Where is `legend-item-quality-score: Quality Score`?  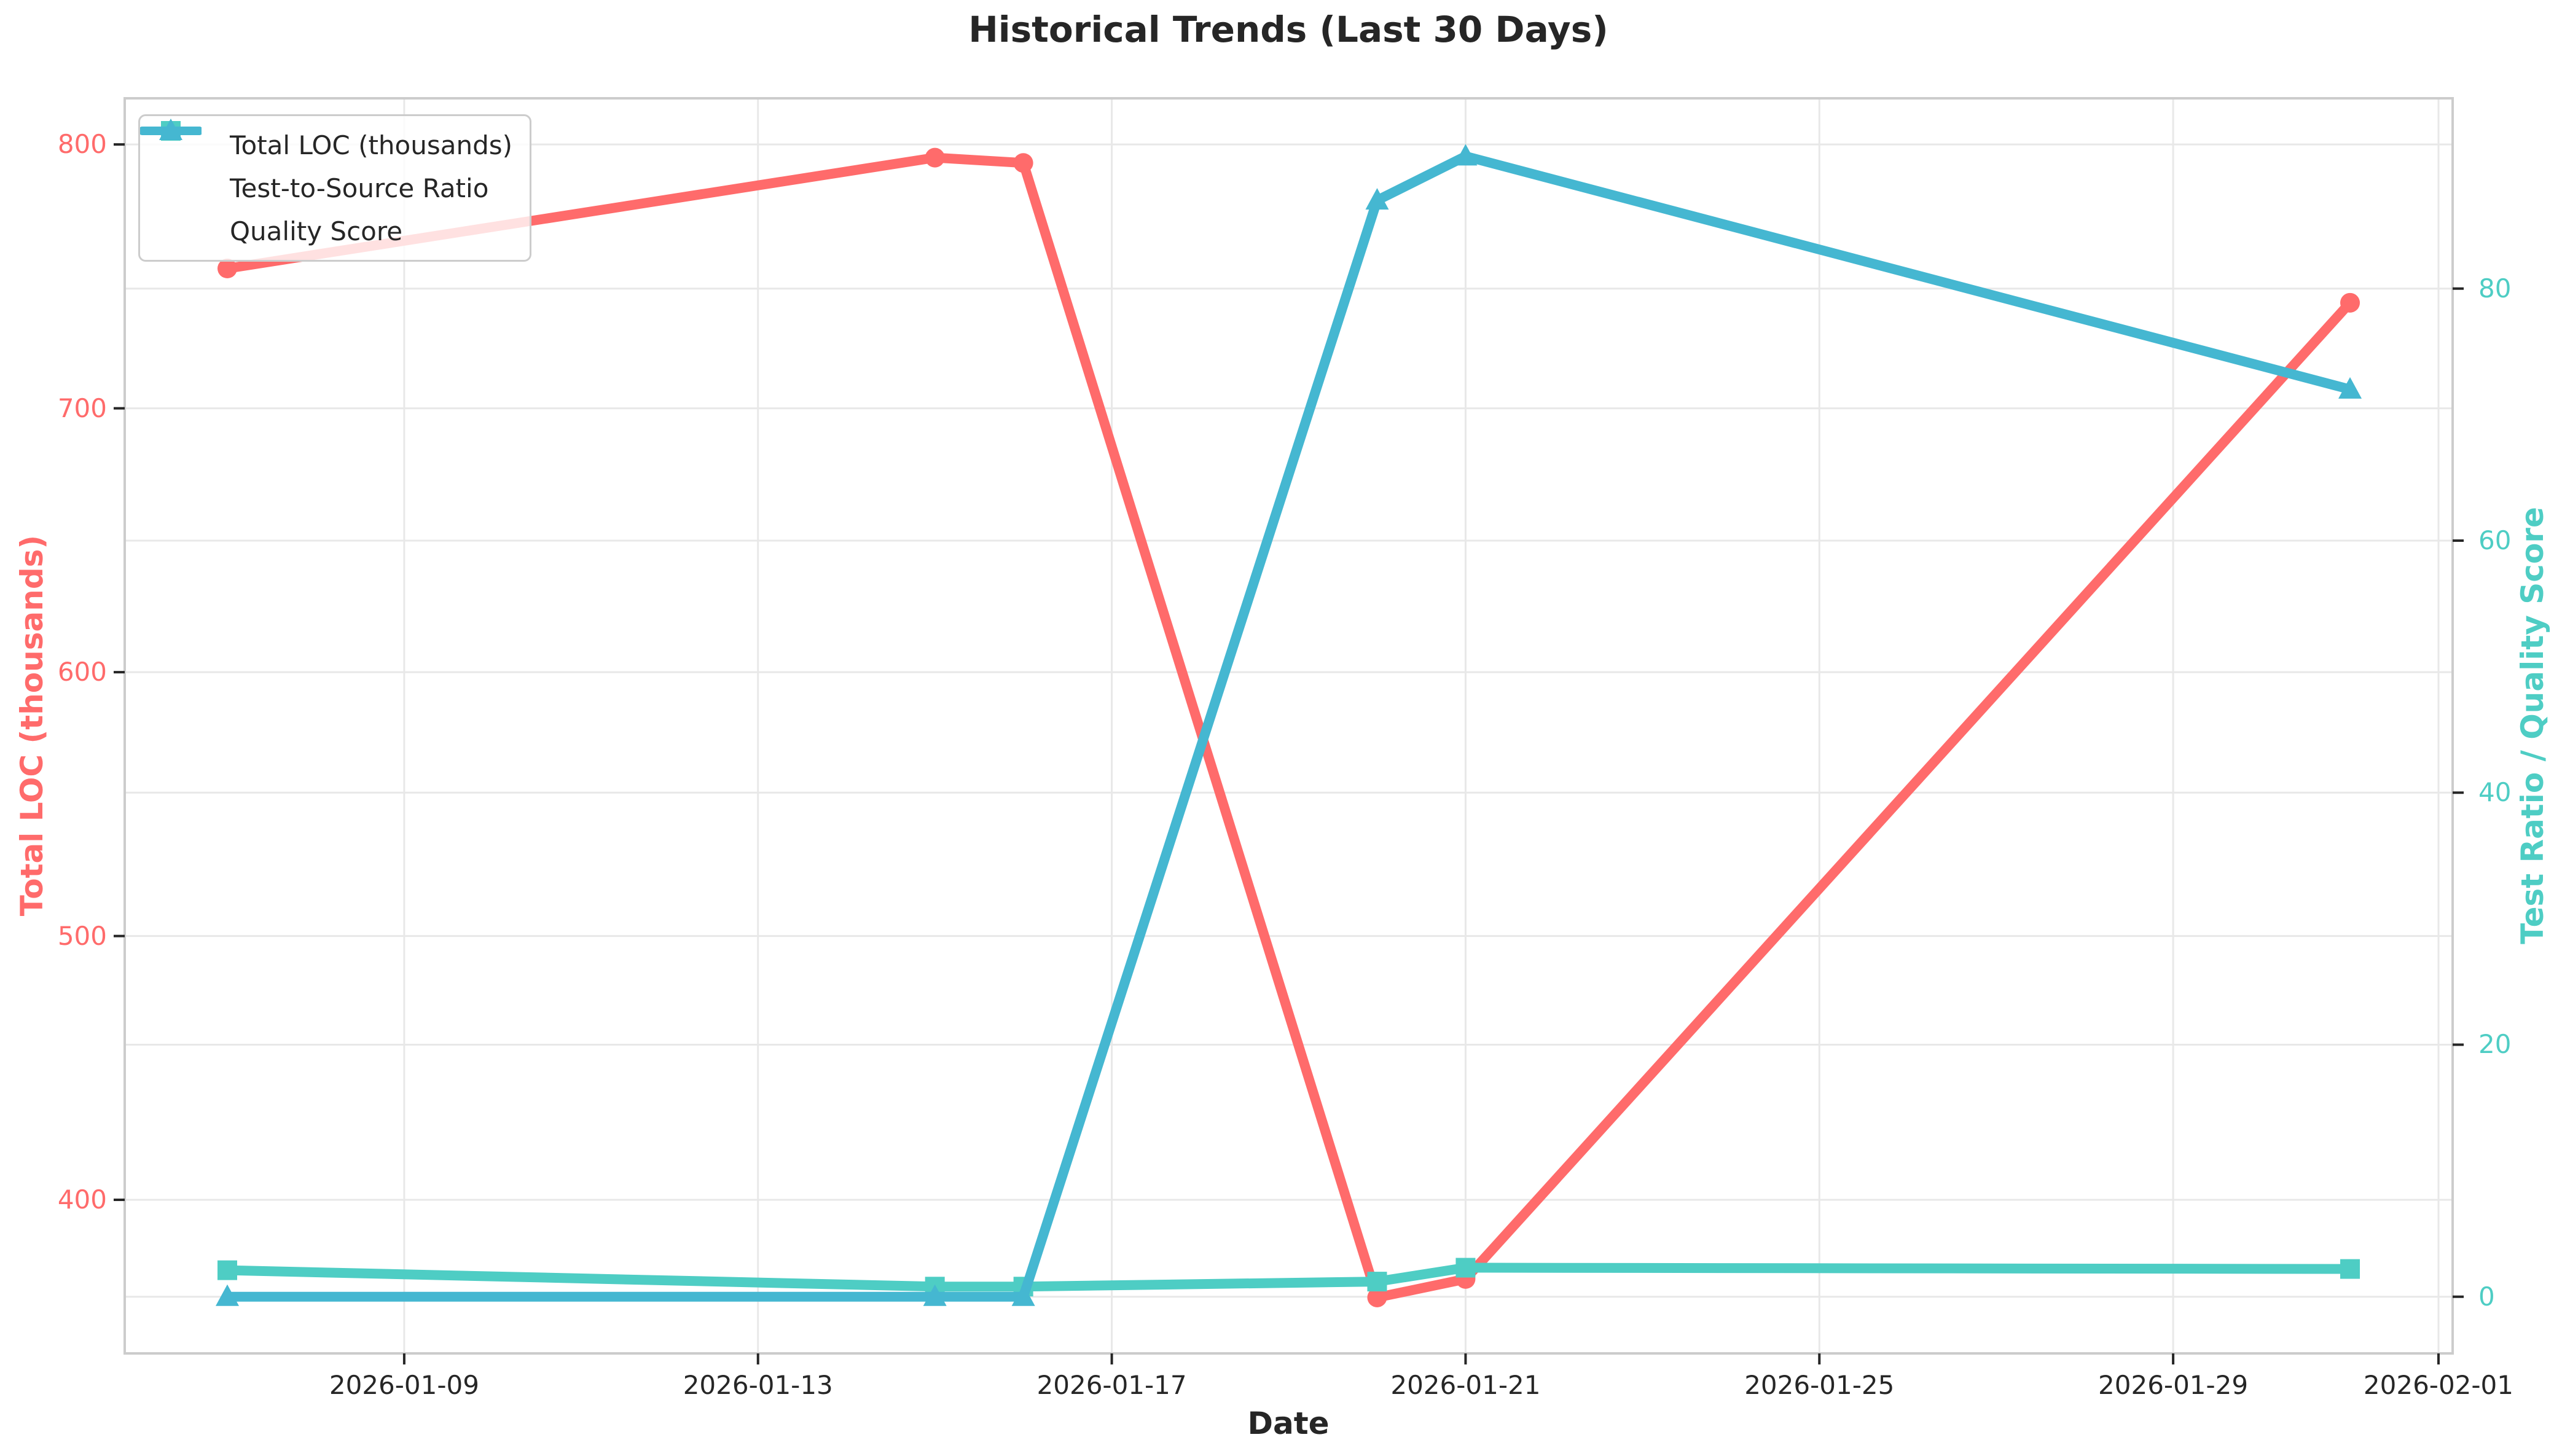
legend-item-quality-score: Quality Score is located at coordinates (326, 184).